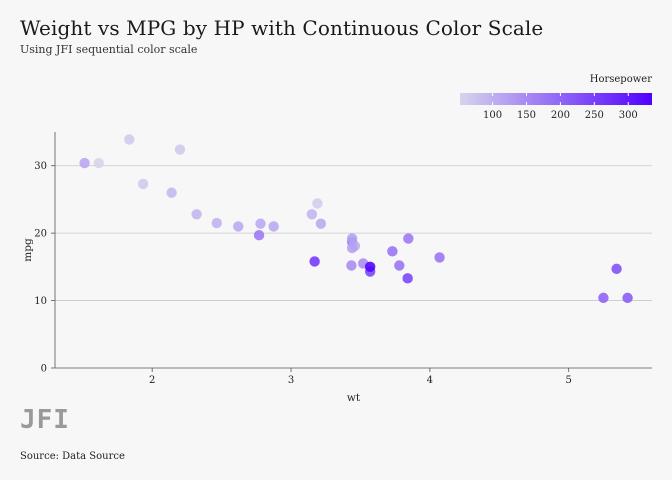 This screenshot has width=672, height=480. Describe the element at coordinates (72, 456) in the screenshot. I see `source-note: Source: Data Source` at that location.